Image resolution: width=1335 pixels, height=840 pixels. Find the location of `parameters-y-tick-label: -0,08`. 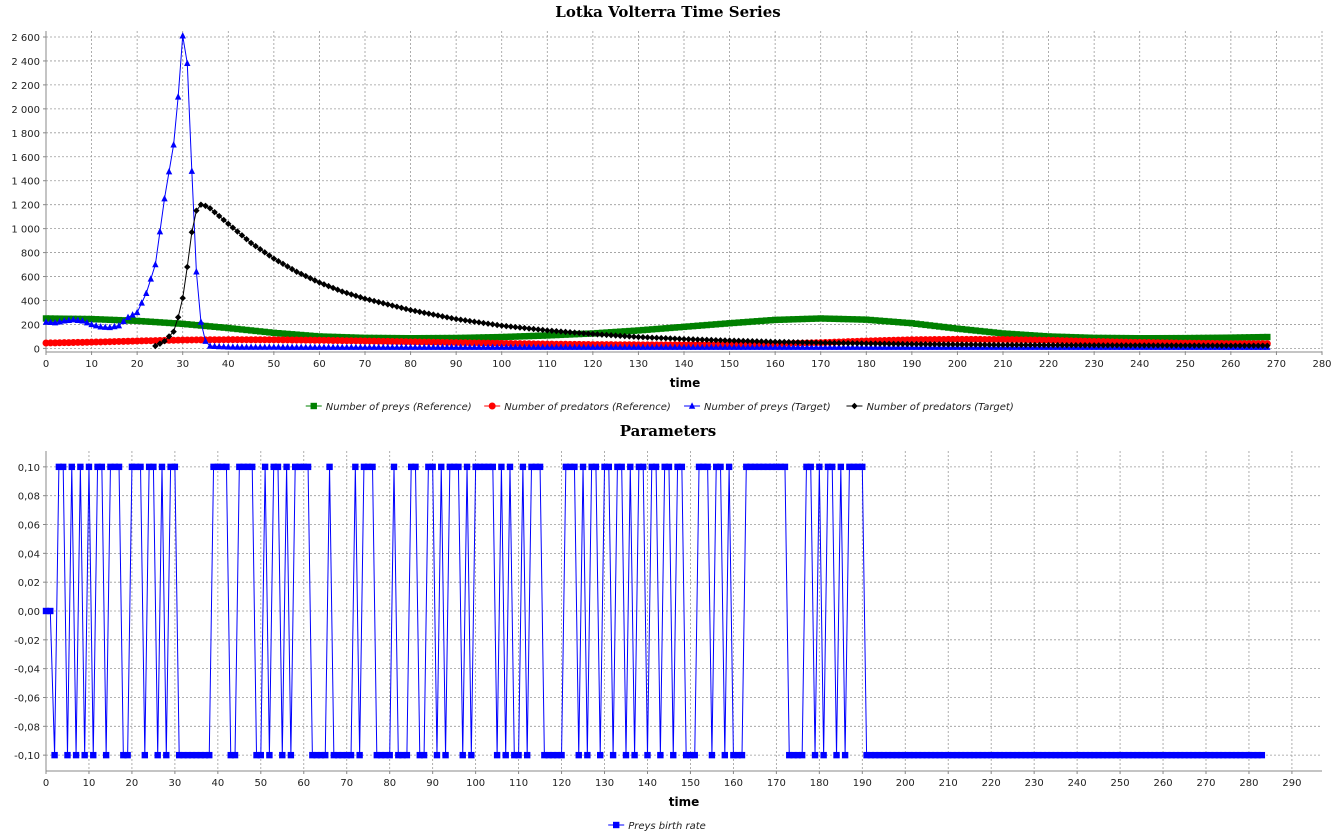

parameters-y-tick-label: -0,08 is located at coordinates (27, 727).